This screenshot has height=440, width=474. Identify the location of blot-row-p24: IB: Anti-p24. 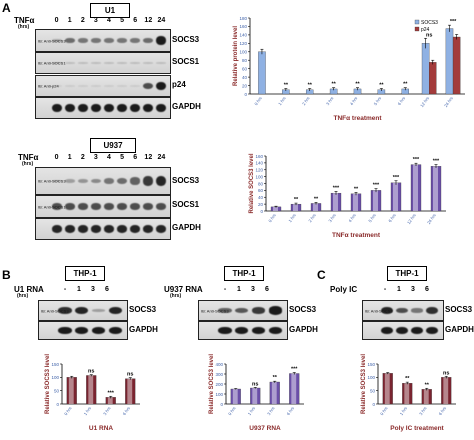
(103, 86).